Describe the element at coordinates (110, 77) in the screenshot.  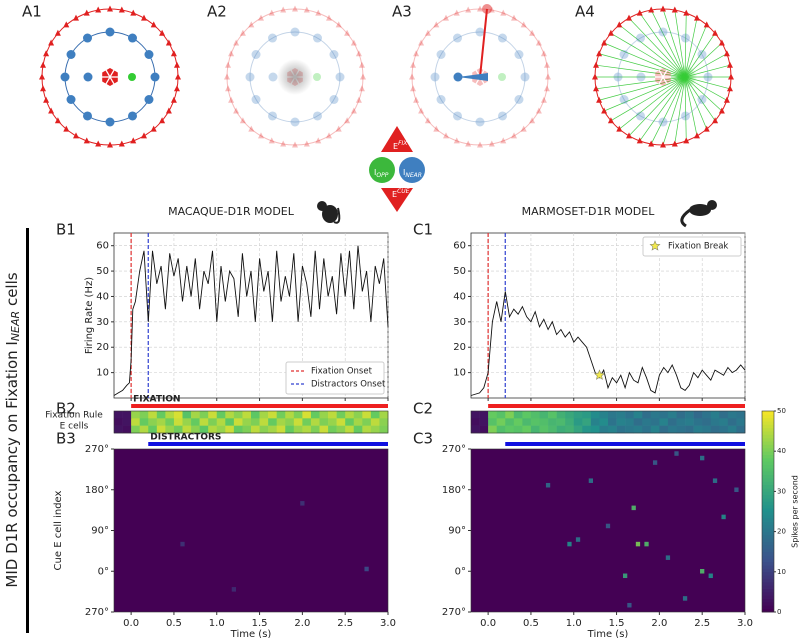
I see `fix-cell-line` at that location.